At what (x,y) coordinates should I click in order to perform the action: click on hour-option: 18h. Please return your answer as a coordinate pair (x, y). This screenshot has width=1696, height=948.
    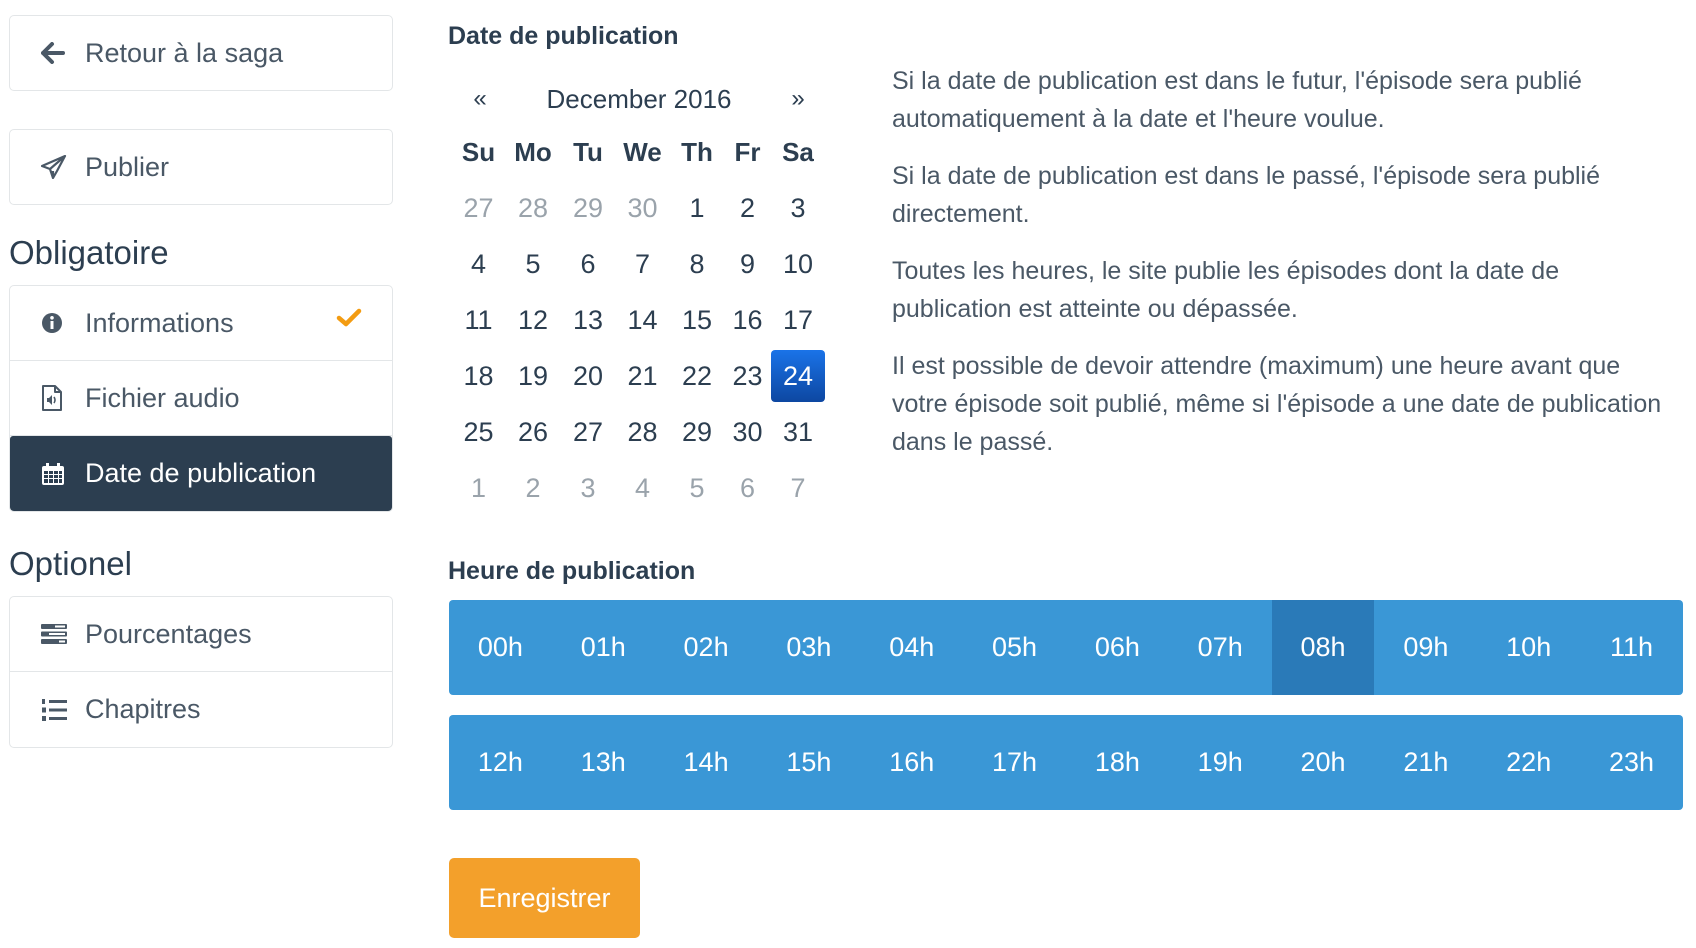
    Looking at the image, I should click on (1117, 762).